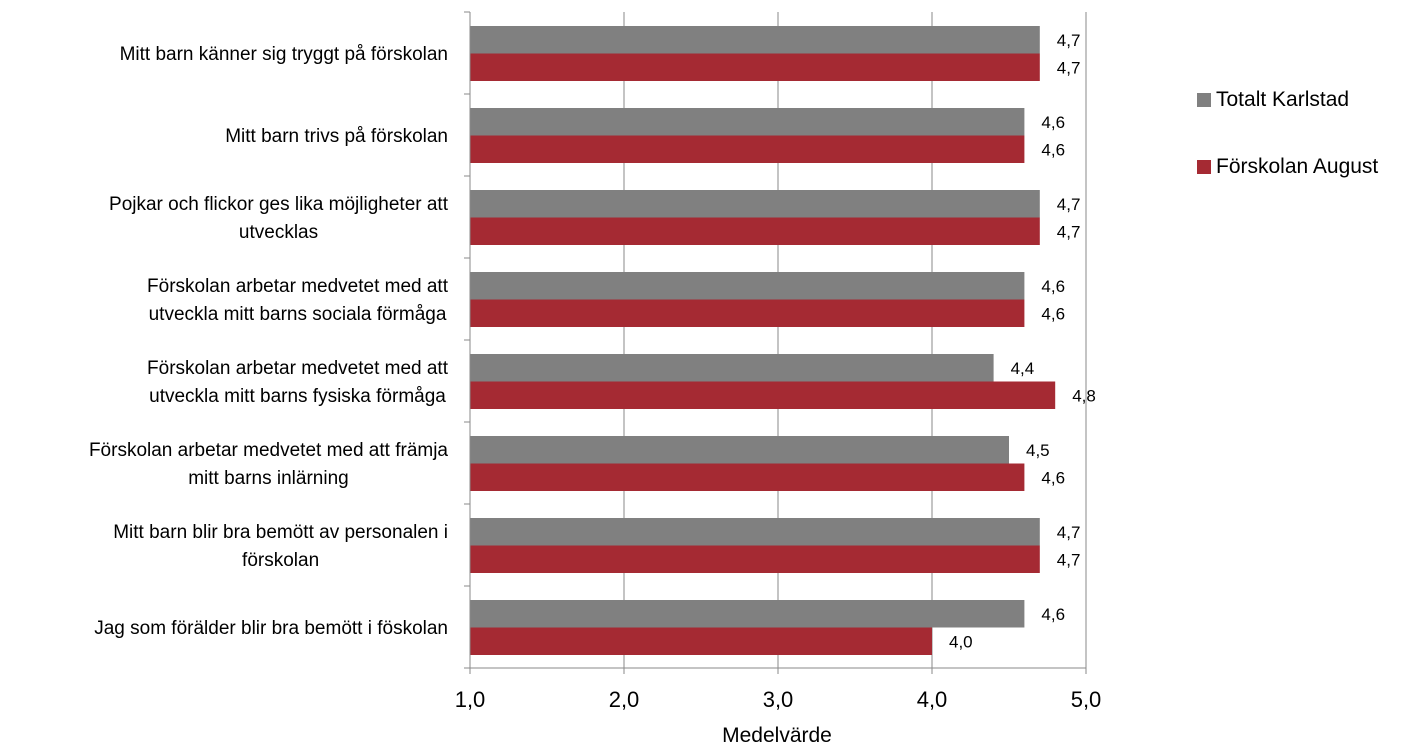 Image resolution: width=1405 pixels, height=750 pixels. What do you see at coordinates (1283, 99) in the screenshot?
I see `legend-label: Totalt Karlstad` at bounding box center [1283, 99].